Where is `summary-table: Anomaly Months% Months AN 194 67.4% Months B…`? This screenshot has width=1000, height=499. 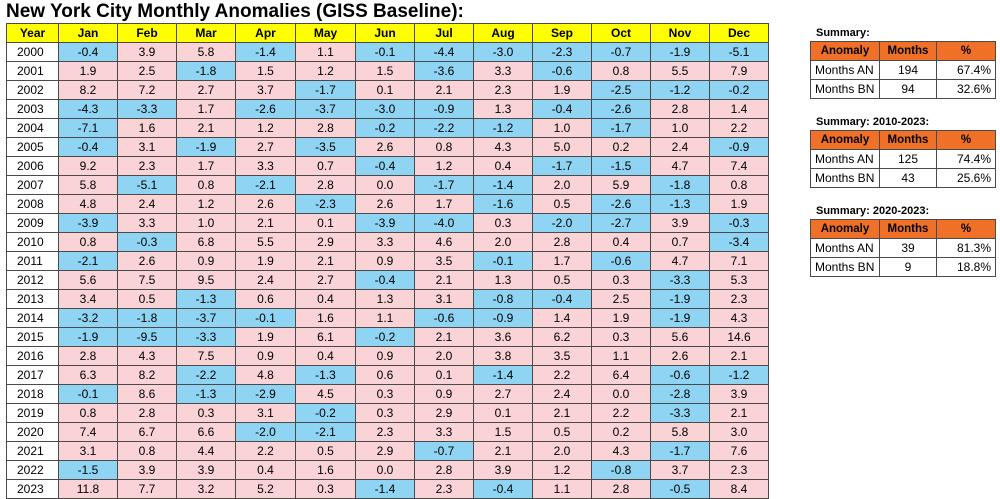 summary-table: Anomaly Months% Months AN 194 67.4% Months B… is located at coordinates (903, 70).